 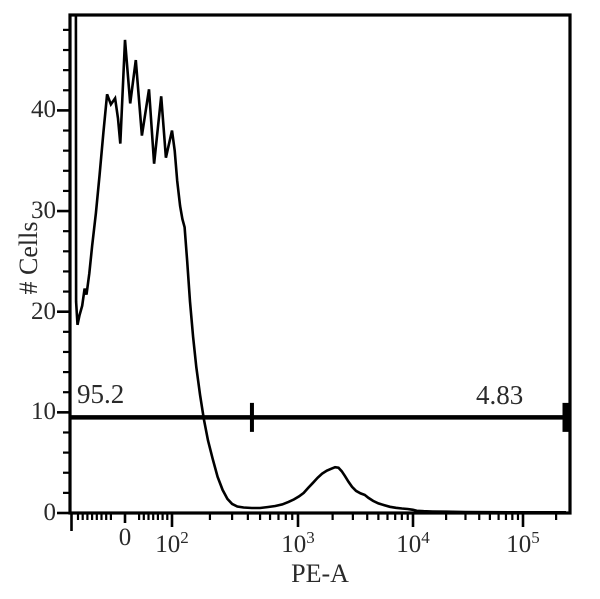 I want to click on x-tick-label: 10², so click(x=172, y=543).